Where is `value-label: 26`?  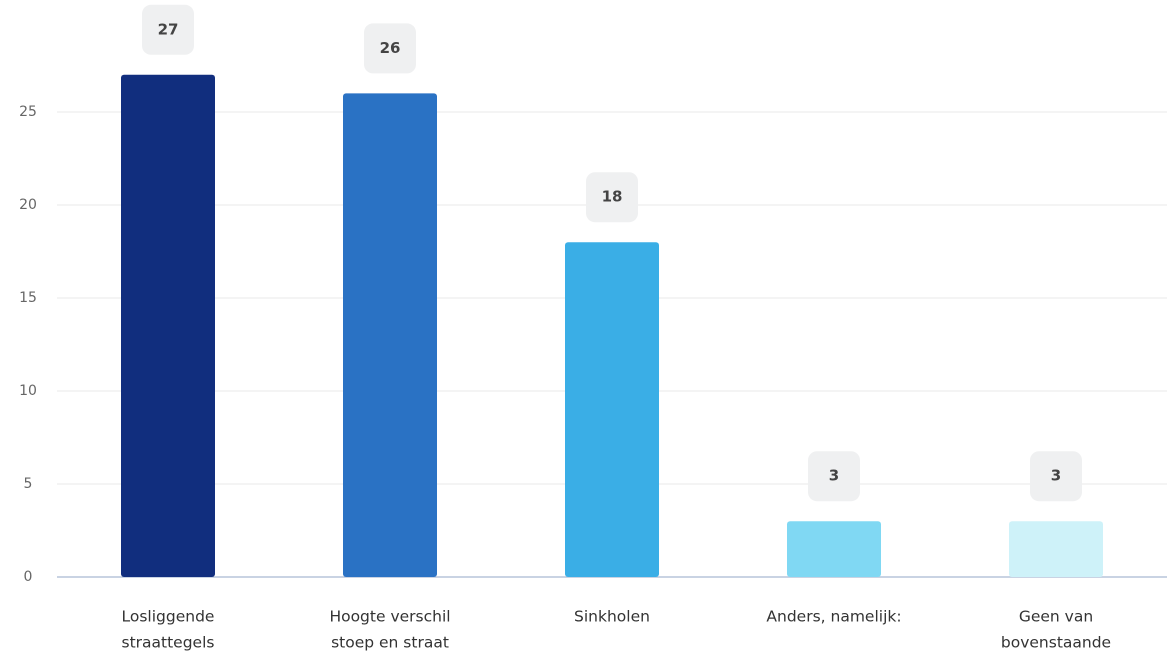 value-label: 26 is located at coordinates (390, 48).